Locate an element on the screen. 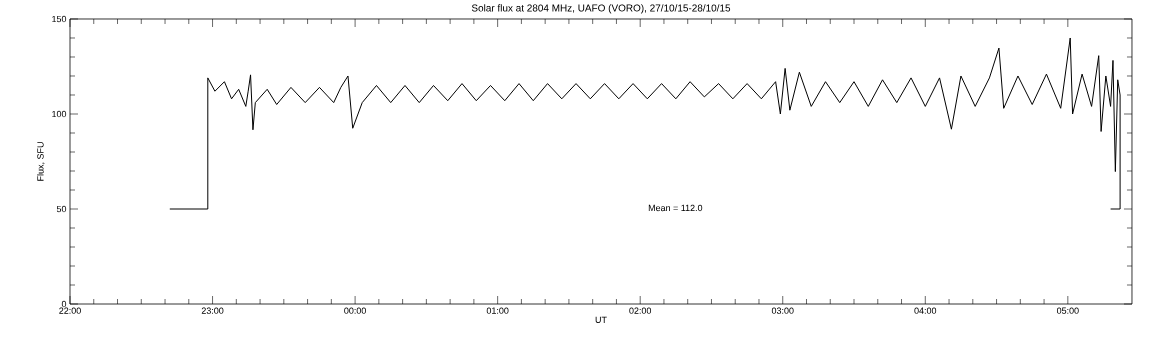 The height and width of the screenshot is (345, 1152). x-tick-label: 04:00 is located at coordinates (925, 310).